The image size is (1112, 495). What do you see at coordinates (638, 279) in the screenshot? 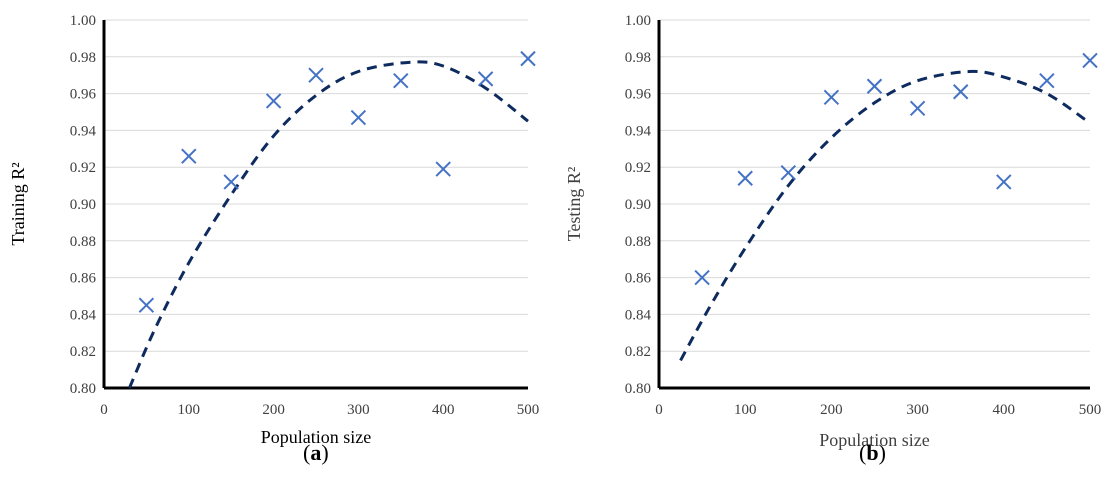
I see `panel-b-y-tick-label: 0.86` at bounding box center [638, 279].